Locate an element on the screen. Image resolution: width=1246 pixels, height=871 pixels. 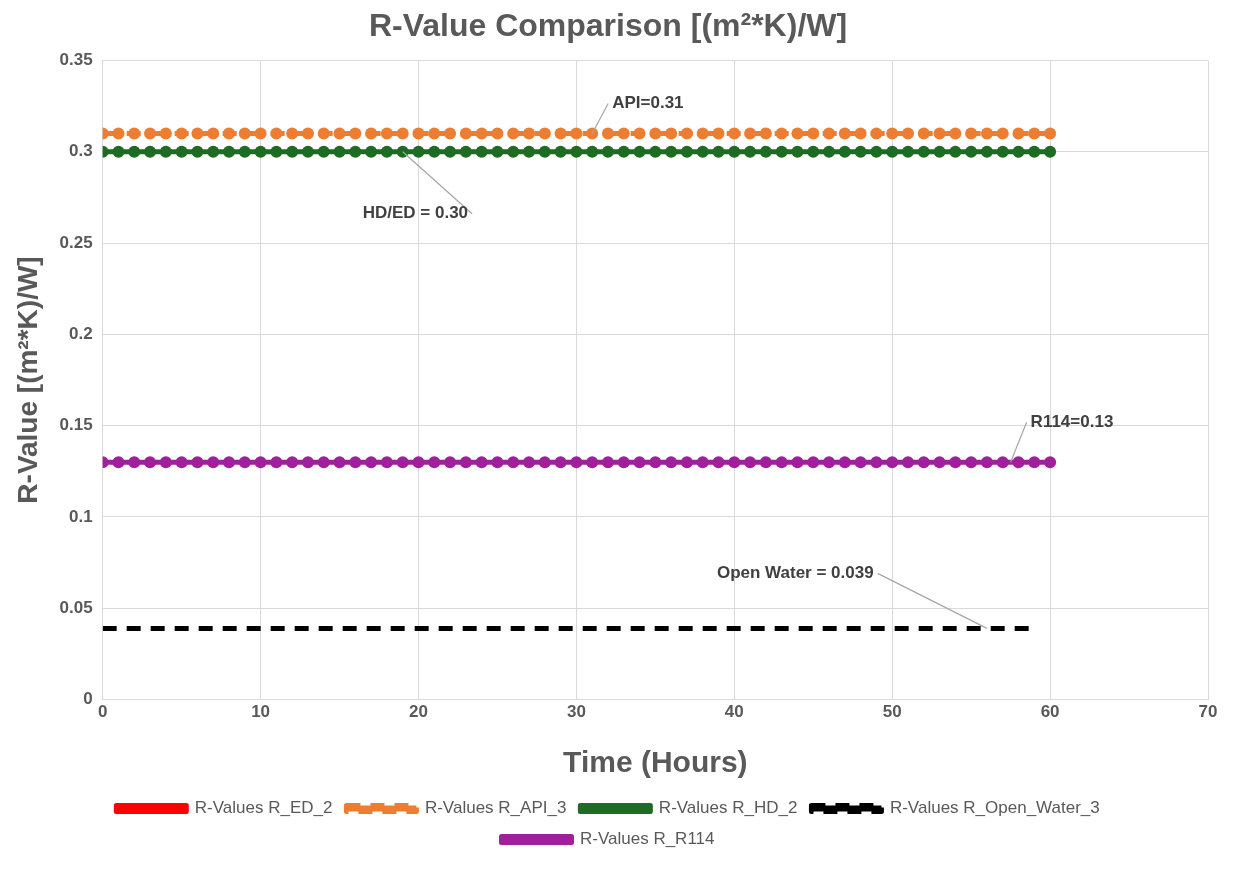
x-tick-label: 30 is located at coordinates (576, 712).